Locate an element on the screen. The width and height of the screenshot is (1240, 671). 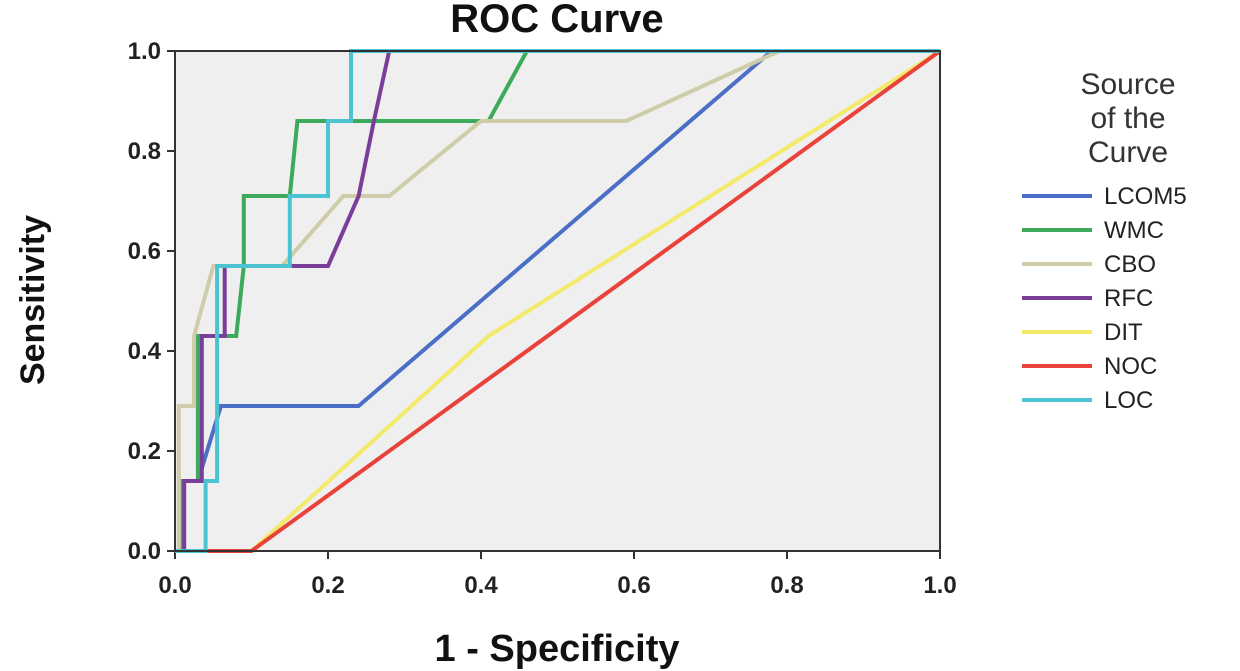
y-tick-label: 0.2 is located at coordinates (144, 451).